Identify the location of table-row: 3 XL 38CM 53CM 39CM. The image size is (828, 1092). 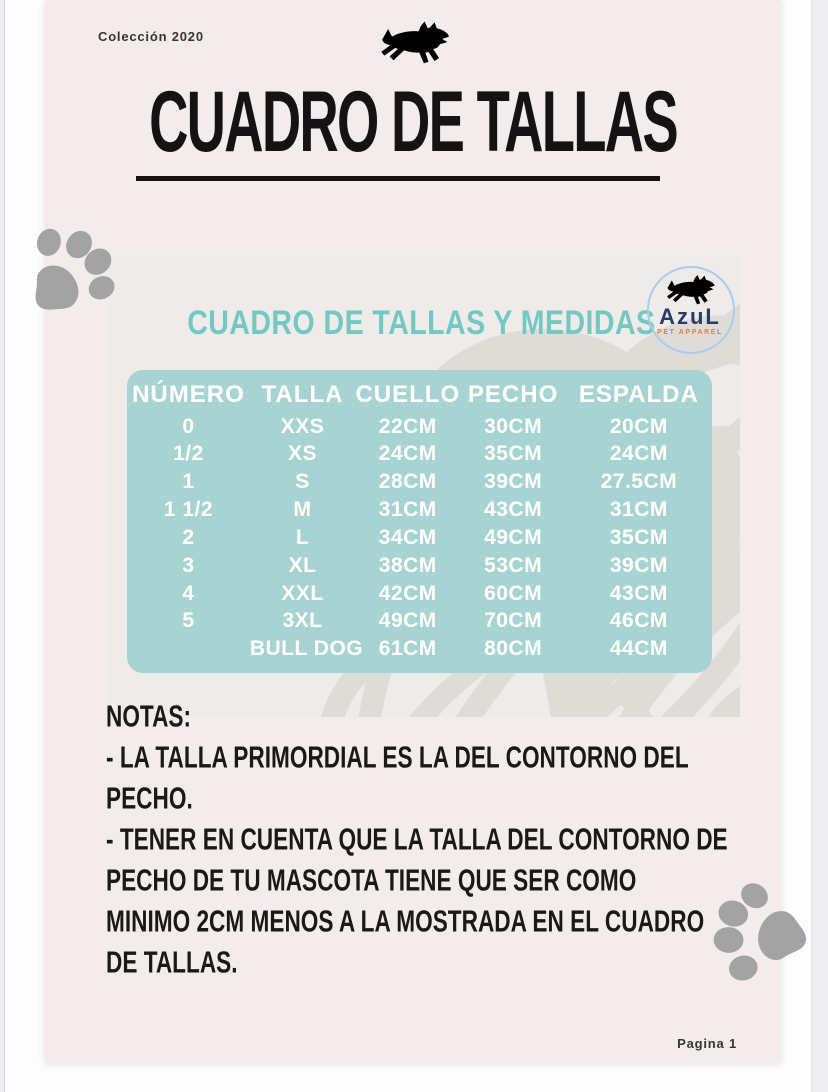
(419, 566).